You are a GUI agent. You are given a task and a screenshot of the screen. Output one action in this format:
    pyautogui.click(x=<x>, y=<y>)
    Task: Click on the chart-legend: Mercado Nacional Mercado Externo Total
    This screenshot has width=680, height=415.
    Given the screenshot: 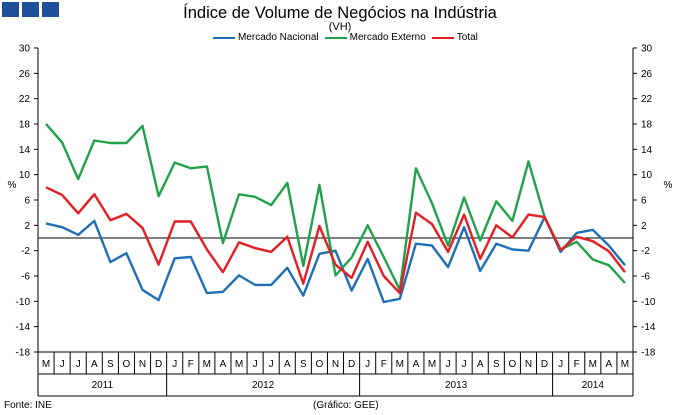 What is the action you would take?
    pyautogui.click(x=348, y=37)
    